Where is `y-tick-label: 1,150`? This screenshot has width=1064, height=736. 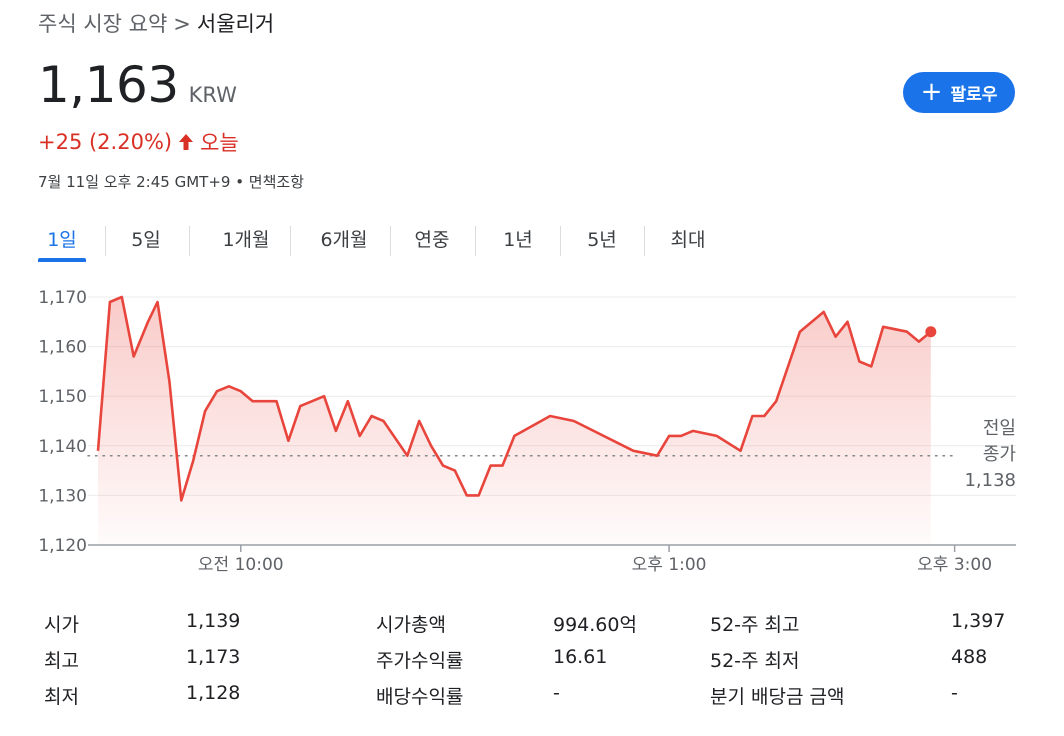
y-tick-label: 1,150 is located at coordinates (62, 397).